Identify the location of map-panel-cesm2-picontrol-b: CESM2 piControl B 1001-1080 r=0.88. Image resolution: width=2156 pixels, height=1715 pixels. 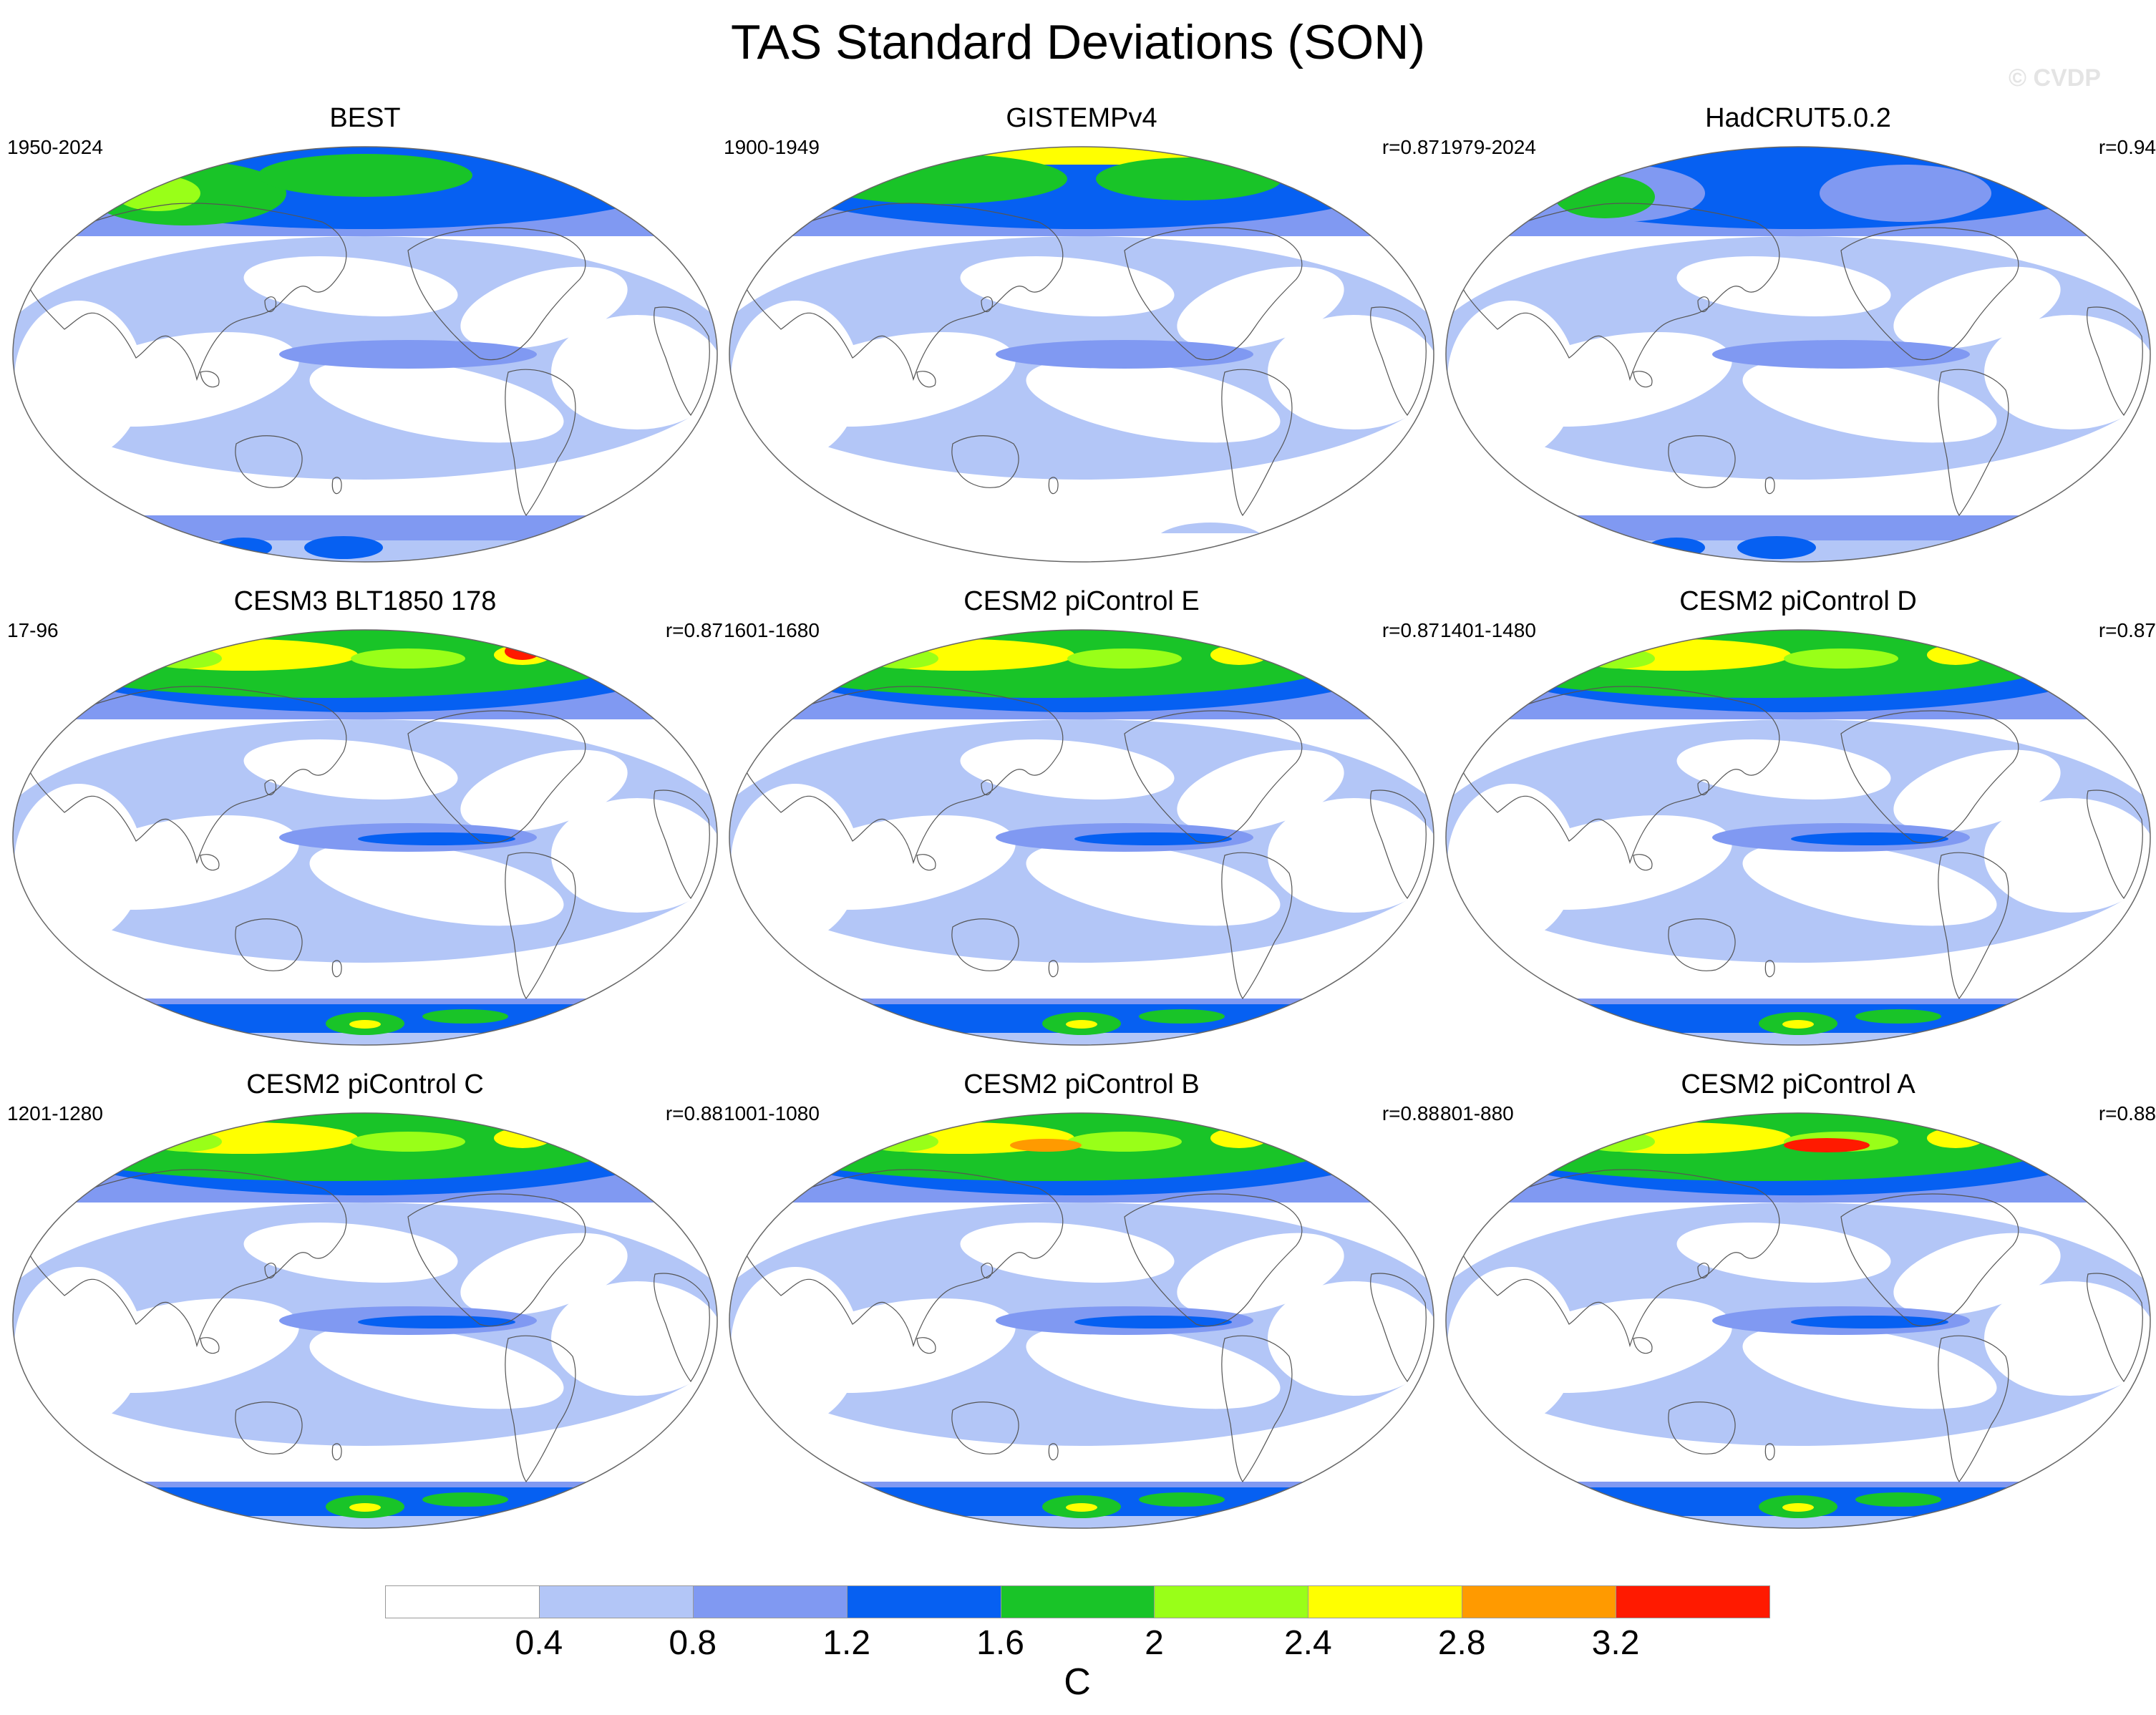
(1081, 1299).